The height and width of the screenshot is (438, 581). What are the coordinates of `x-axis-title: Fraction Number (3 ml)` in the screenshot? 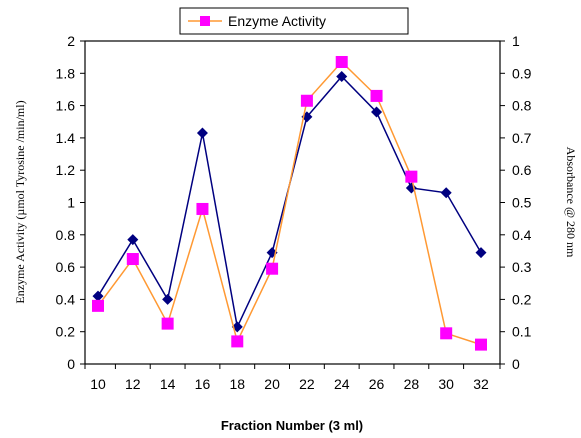 It's located at (292, 425).